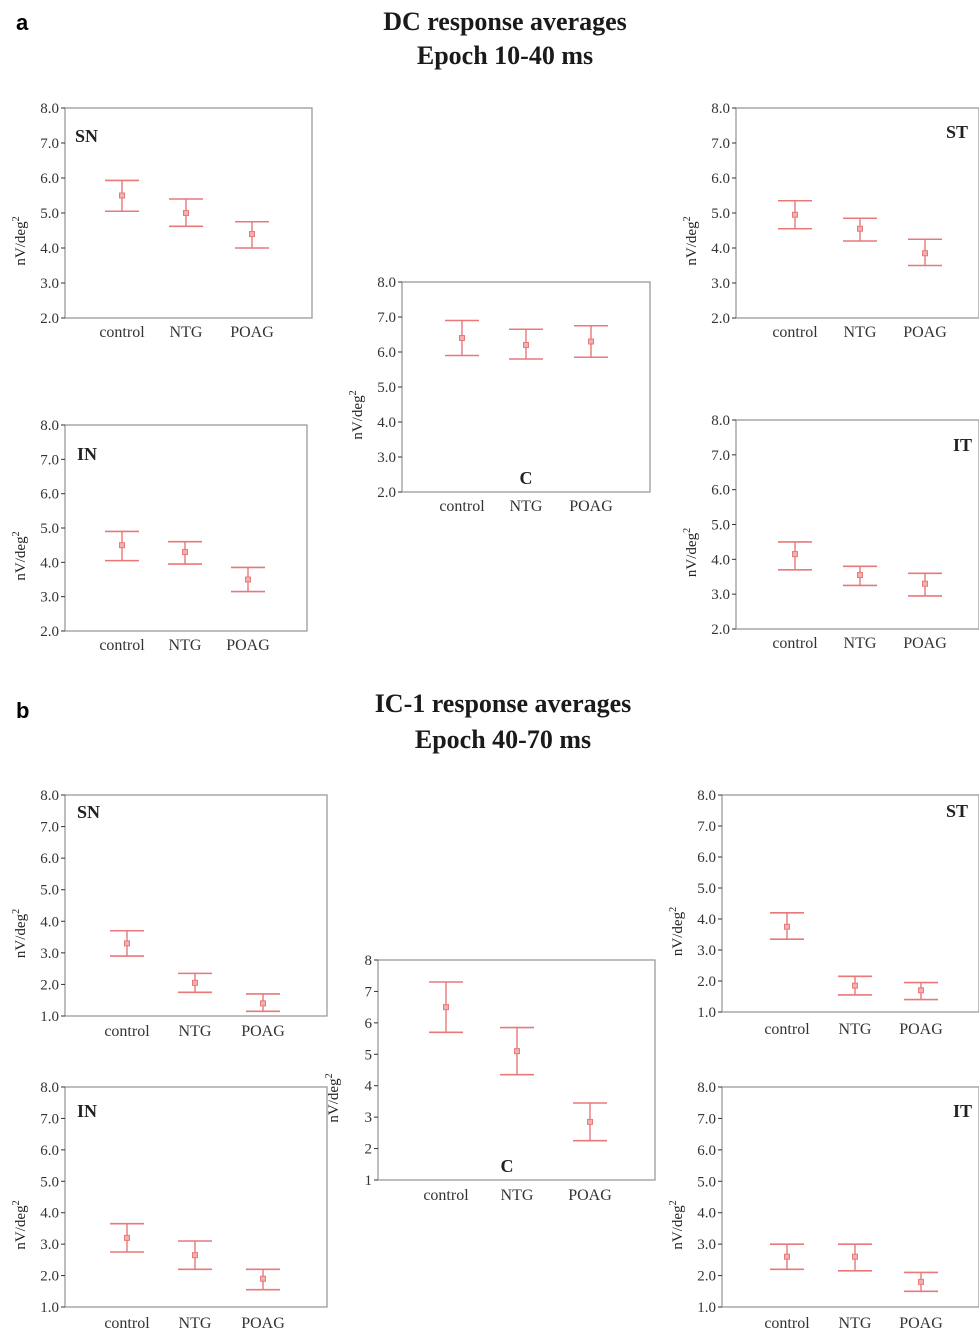 The height and width of the screenshot is (1330, 979). I want to click on plot-b-c: 1 2 3 4 5 6 7 8 control NTG POAG CnV/deg2, so click(490, 1078).